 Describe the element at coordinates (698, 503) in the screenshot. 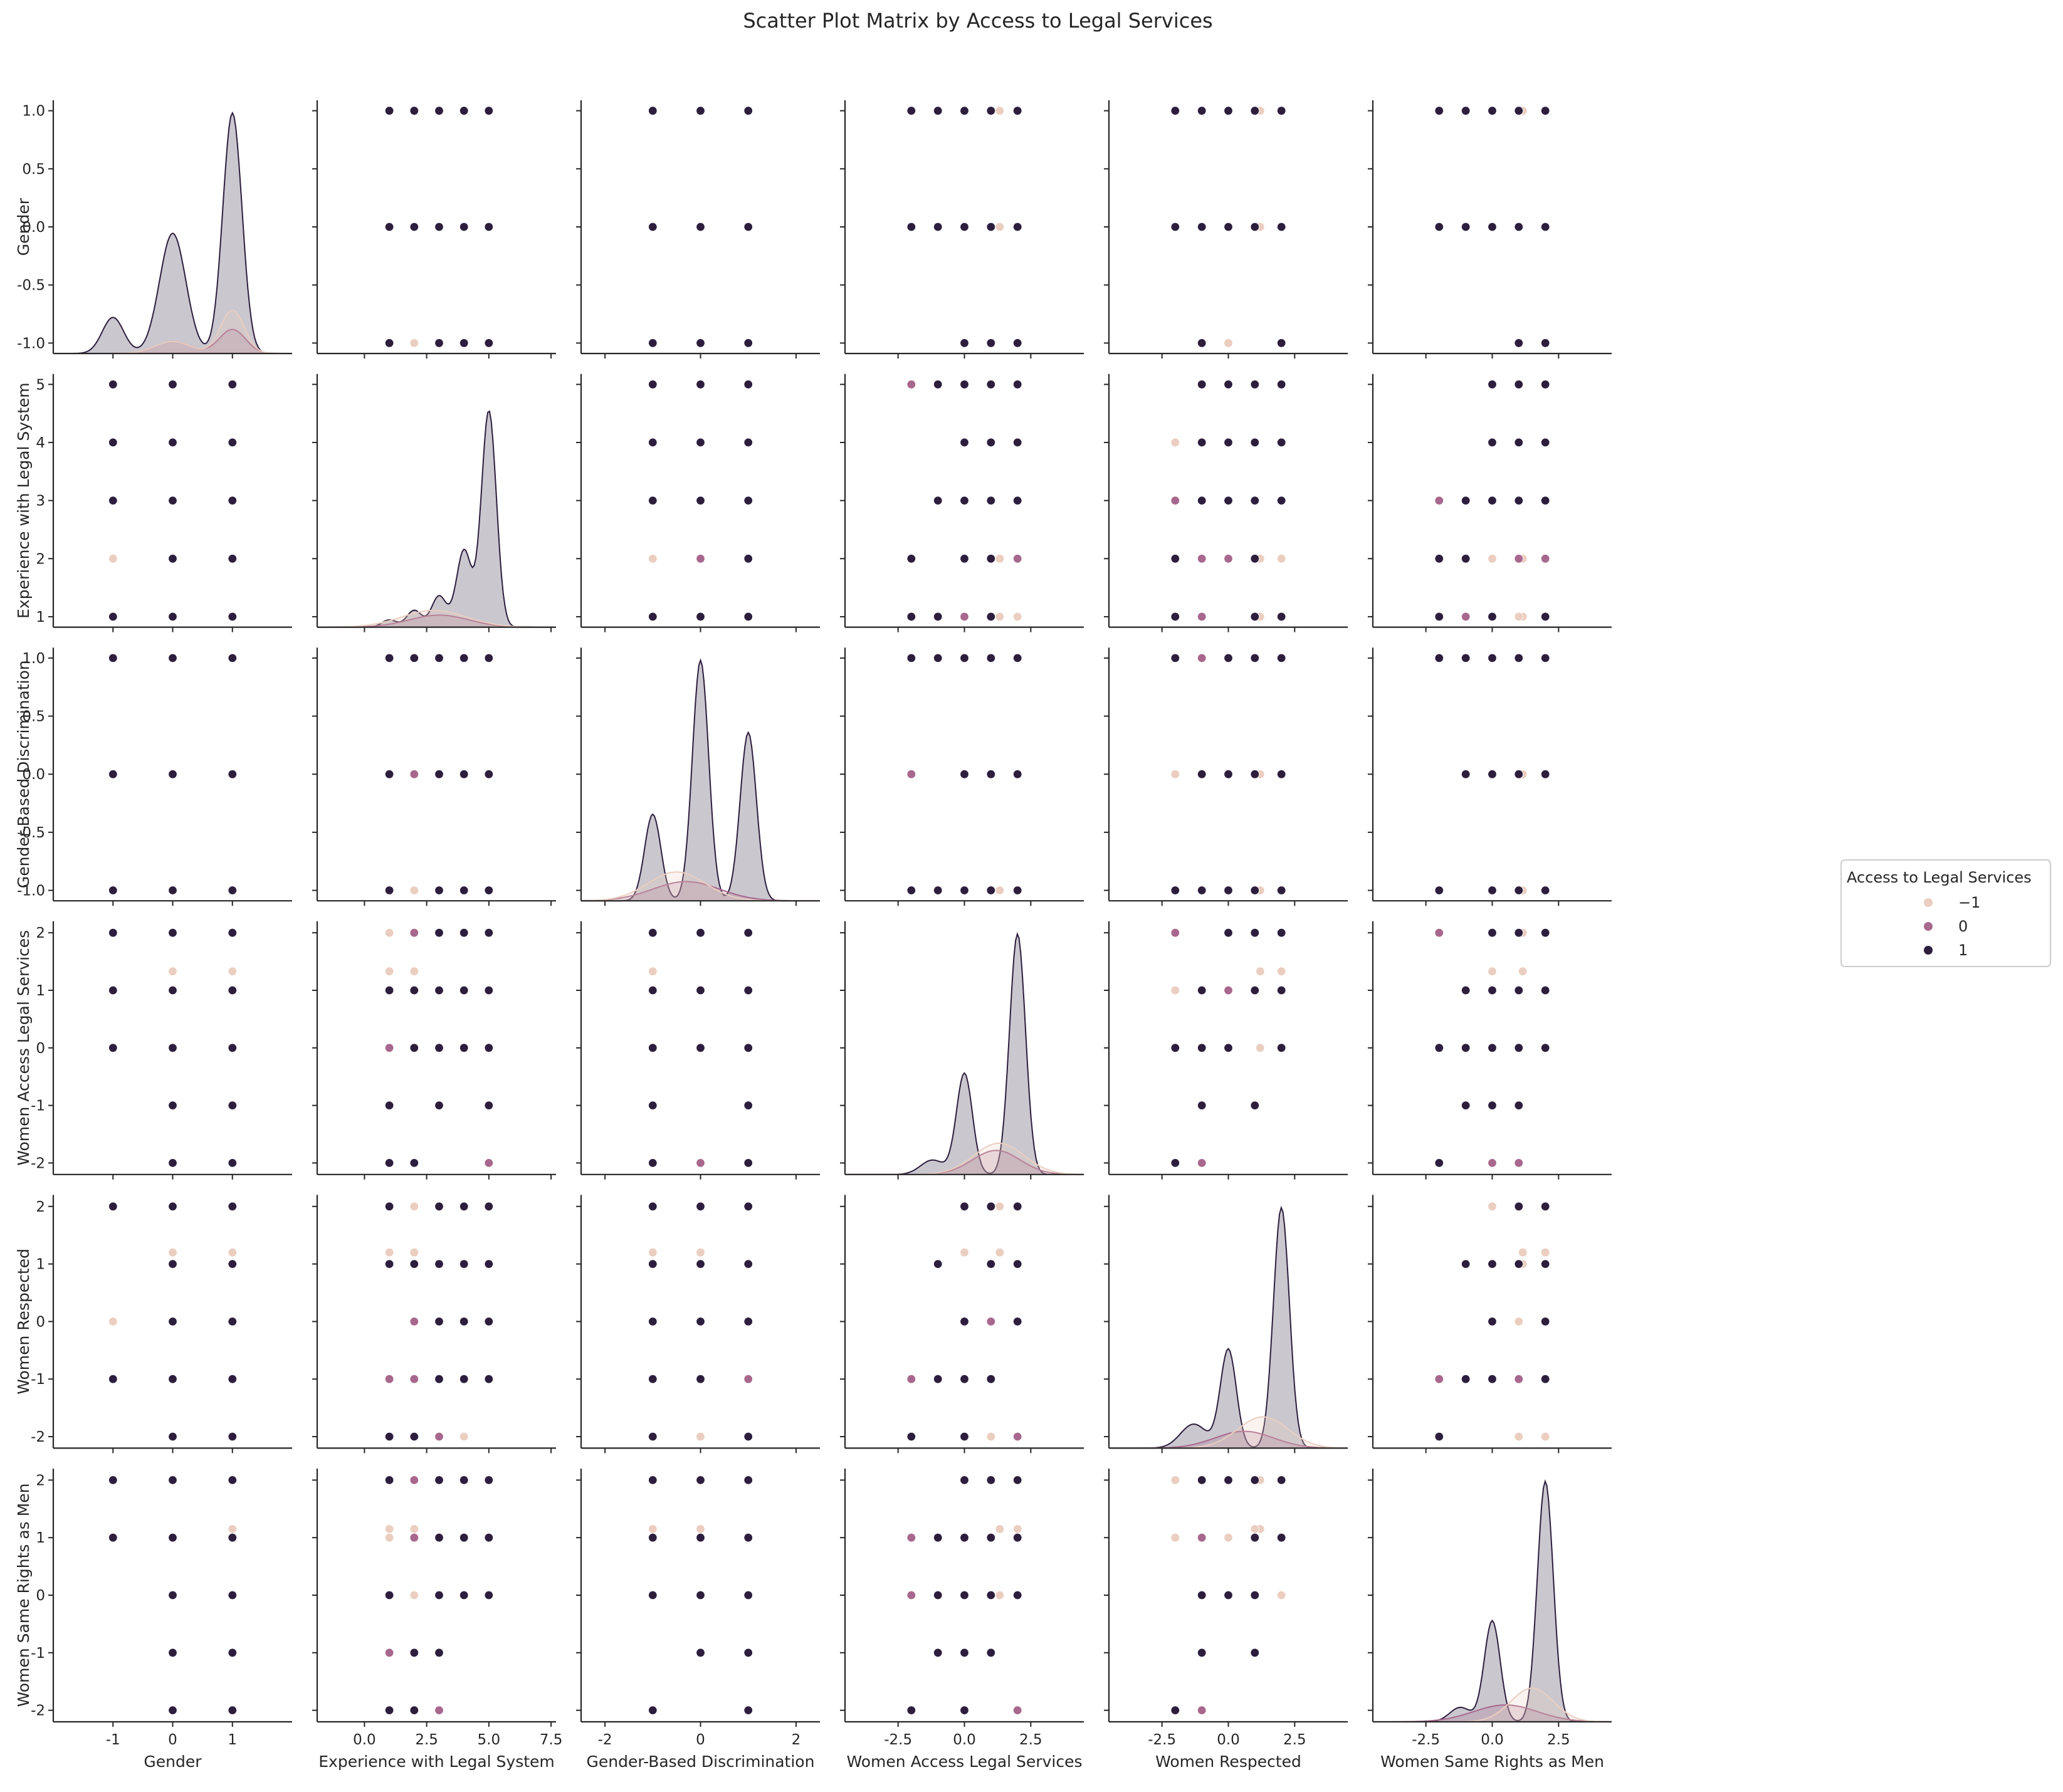

I see `panel-d-vs-e` at that location.